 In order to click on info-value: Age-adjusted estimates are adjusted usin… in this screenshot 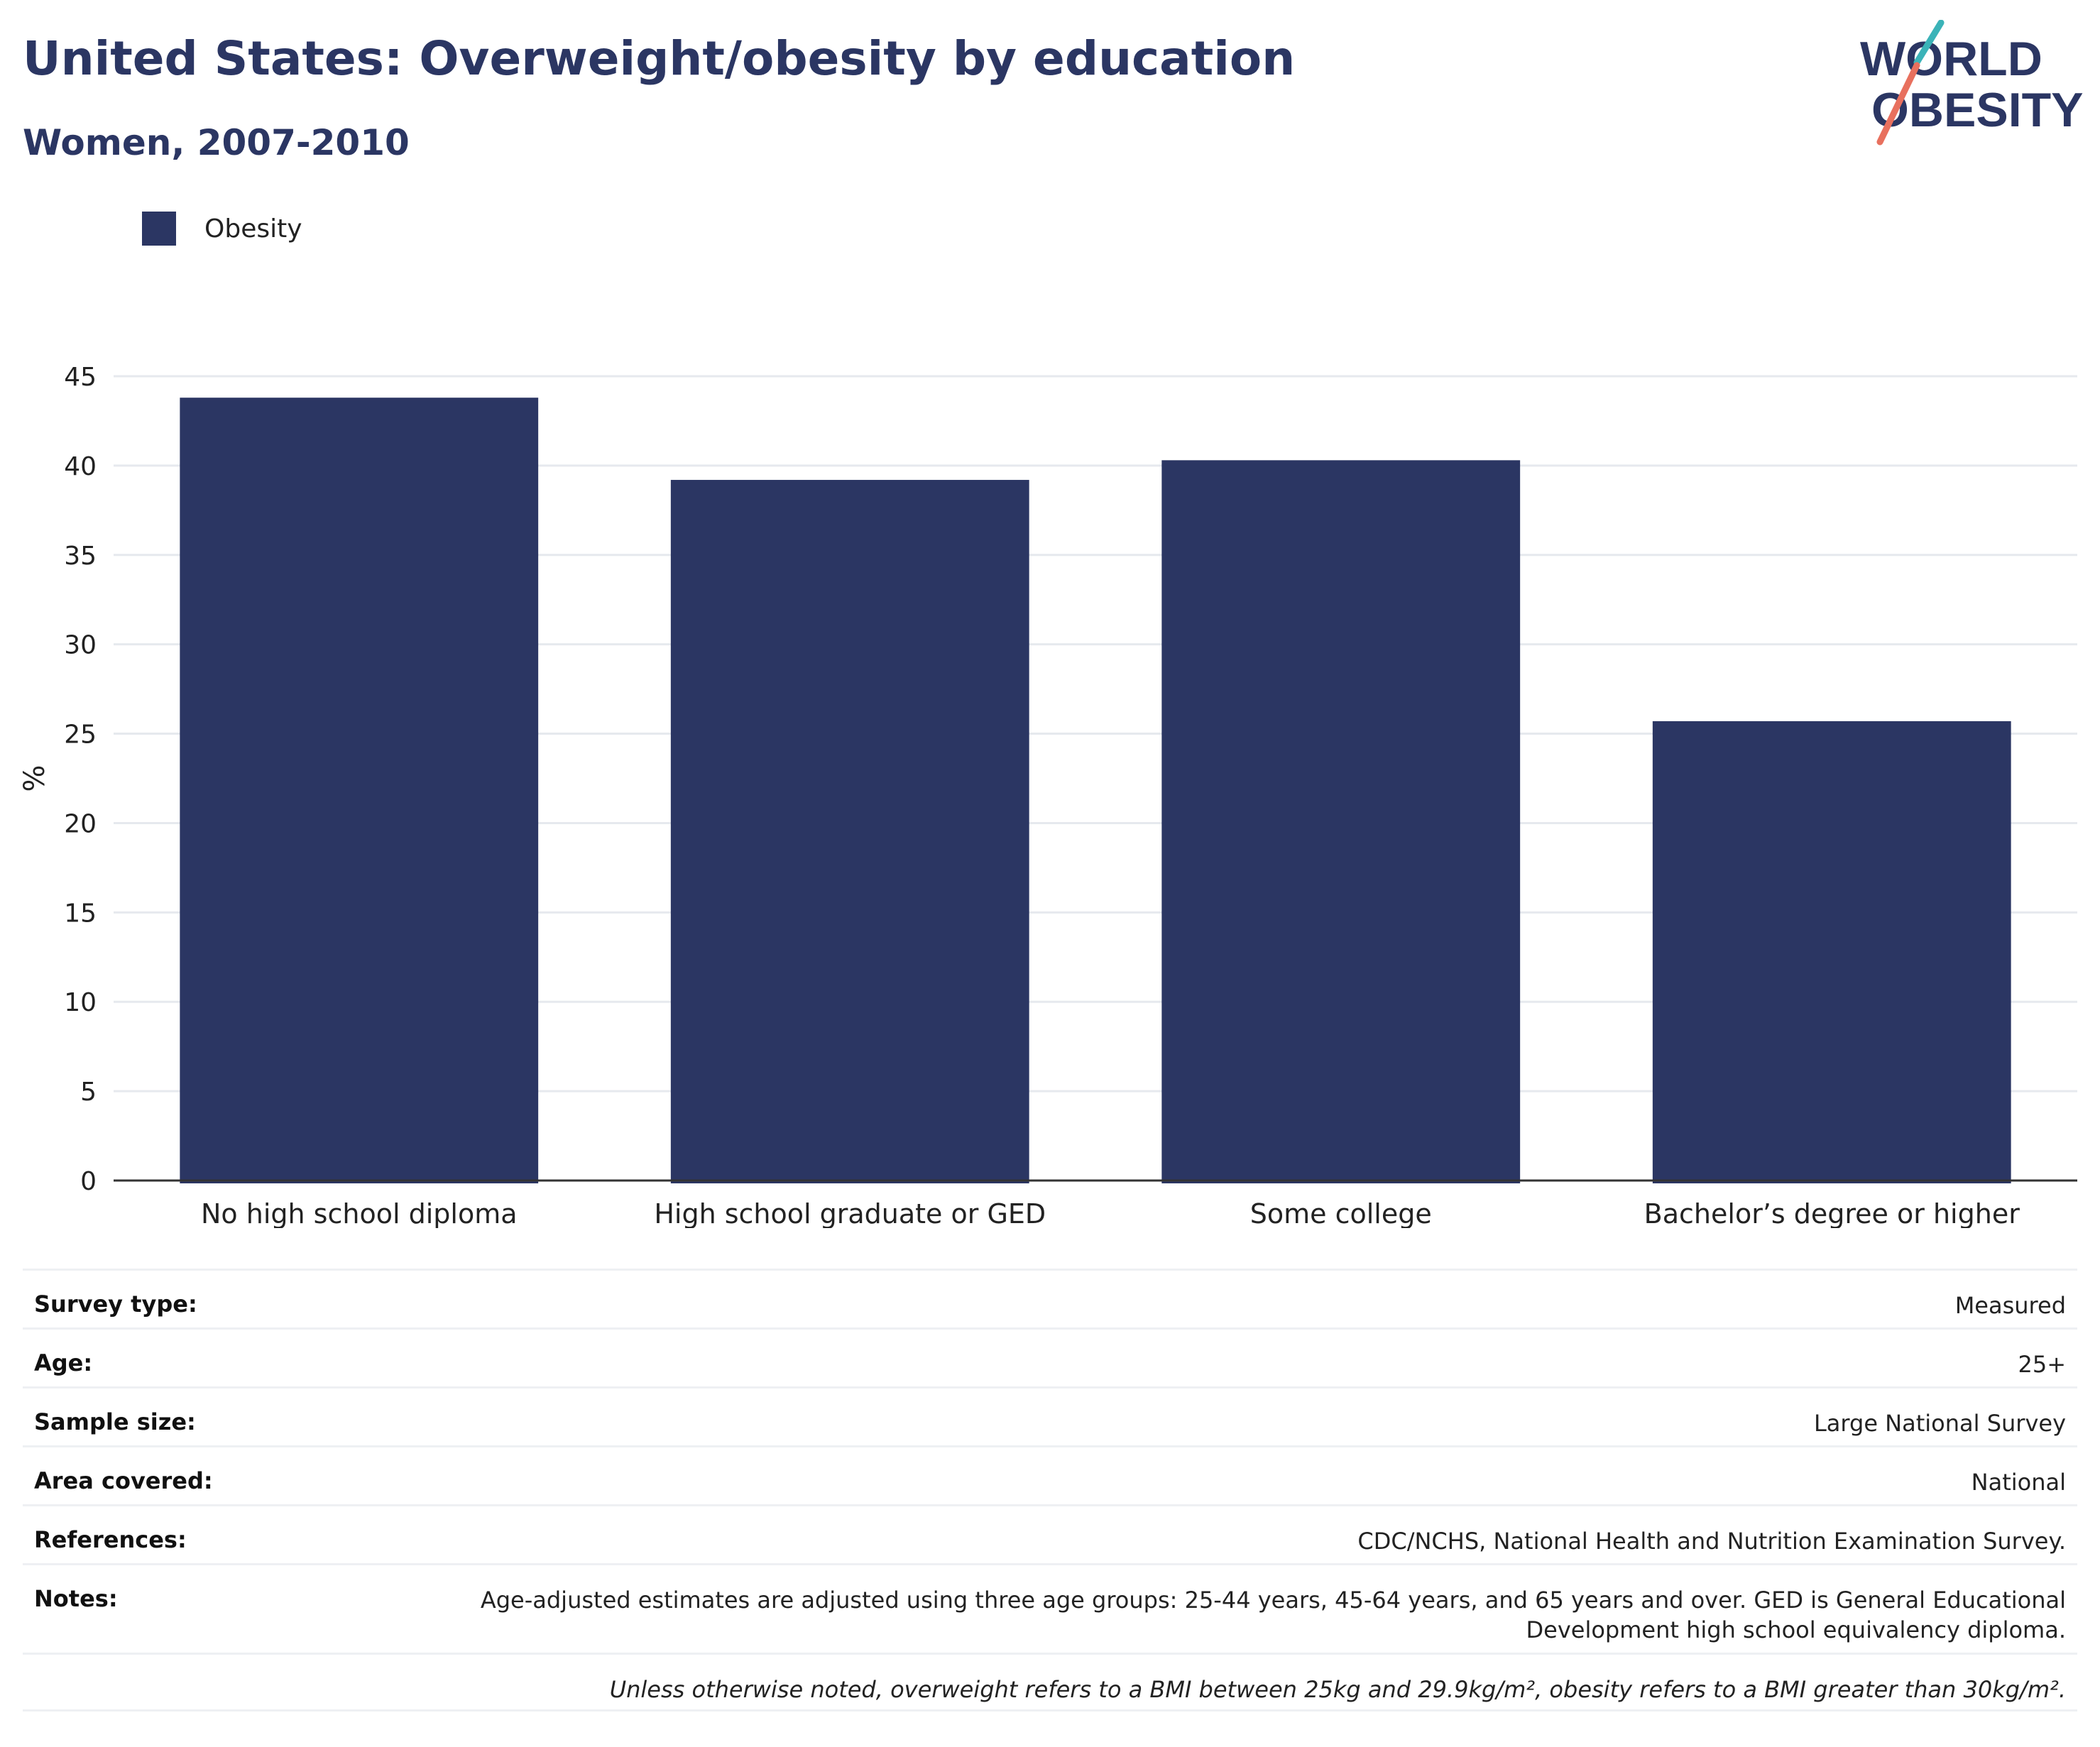, I will do `click(1273, 1615)`.